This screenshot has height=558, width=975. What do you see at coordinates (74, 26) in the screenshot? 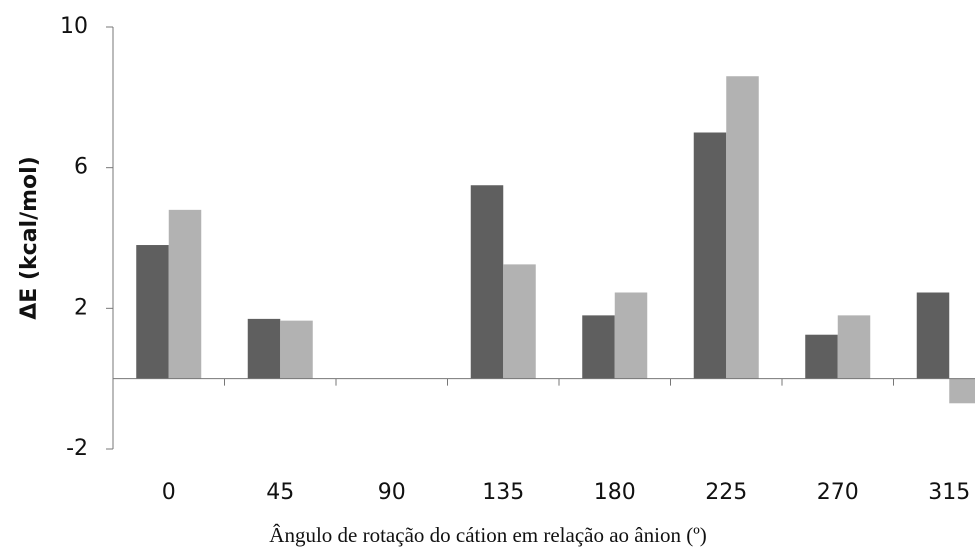
I see `y-tick-label: 10` at bounding box center [74, 26].